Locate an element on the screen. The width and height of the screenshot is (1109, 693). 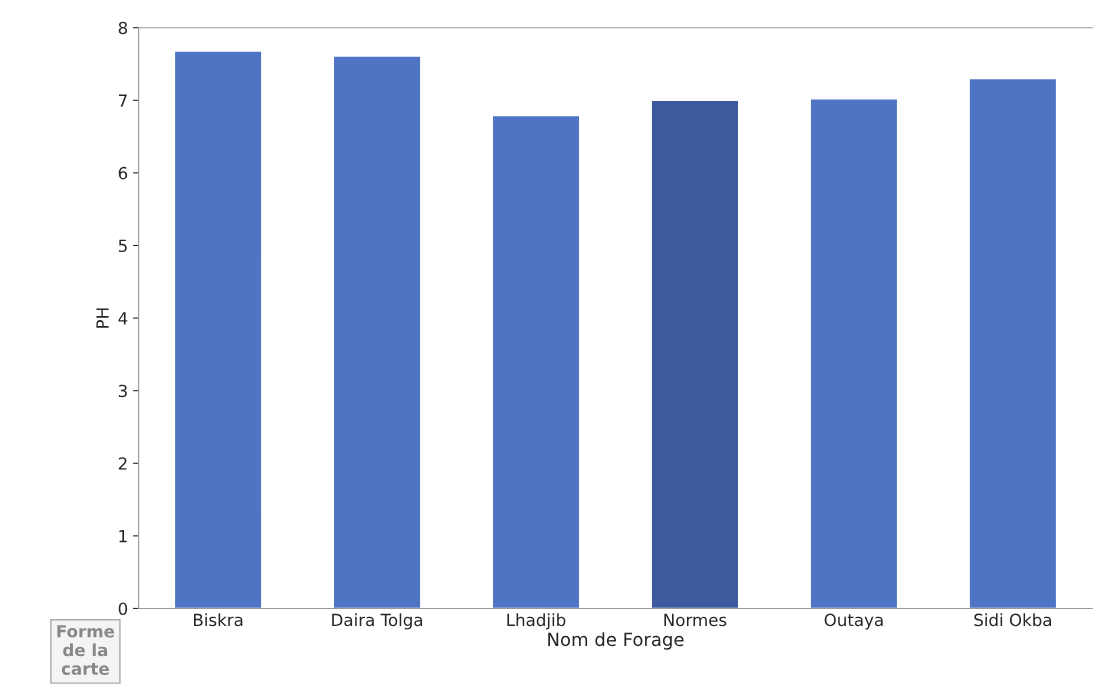
y-tick-label: 8 is located at coordinates (123, 28).